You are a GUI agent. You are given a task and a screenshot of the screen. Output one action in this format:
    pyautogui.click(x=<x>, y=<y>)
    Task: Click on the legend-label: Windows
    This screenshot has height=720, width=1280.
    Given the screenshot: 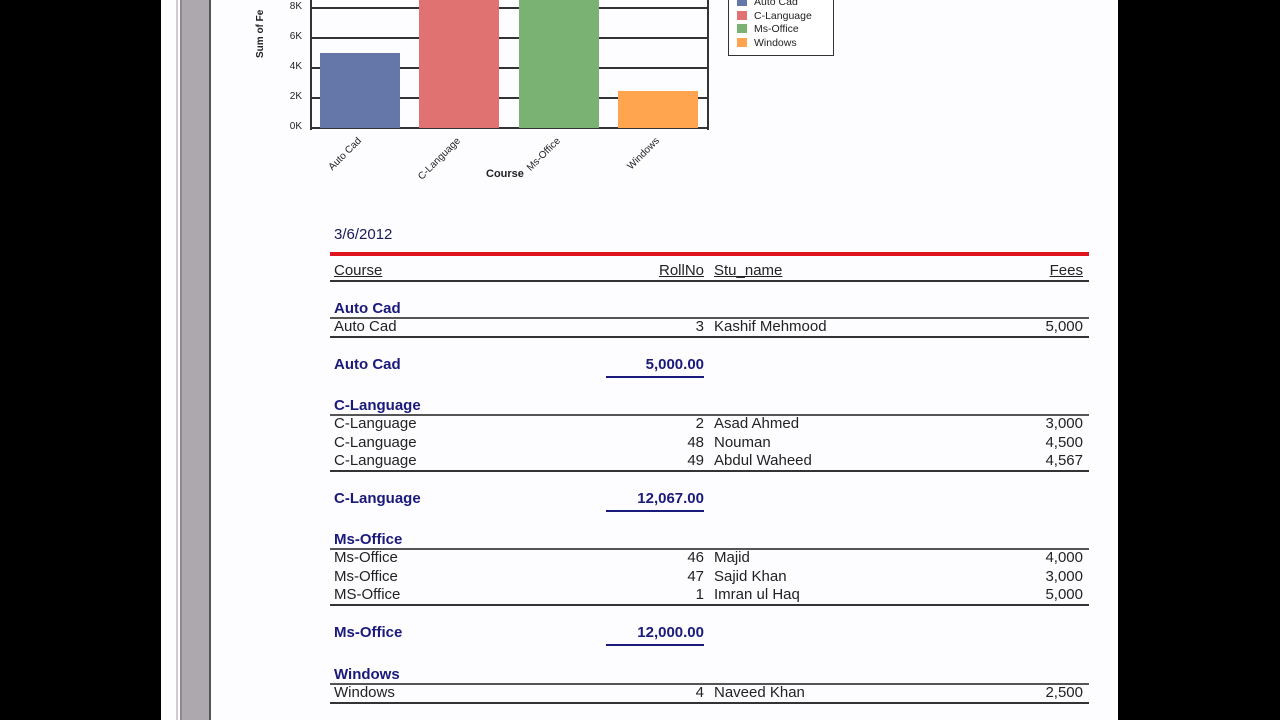 What is the action you would take?
    pyautogui.click(x=775, y=42)
    